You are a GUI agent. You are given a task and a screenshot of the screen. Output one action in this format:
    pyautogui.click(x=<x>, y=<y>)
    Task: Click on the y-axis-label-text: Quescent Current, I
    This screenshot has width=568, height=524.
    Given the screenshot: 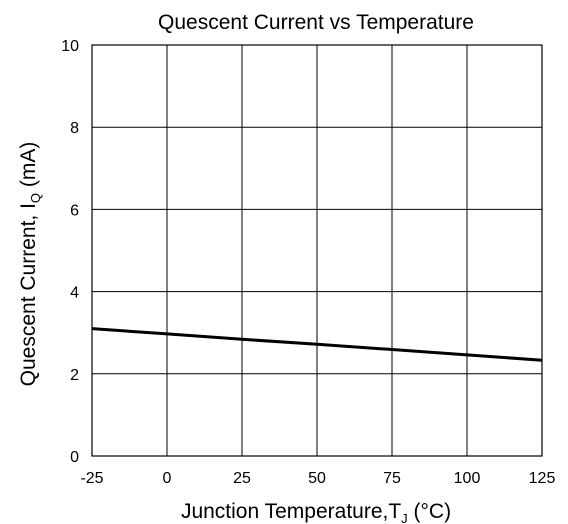 What is the action you would take?
    pyautogui.click(x=28, y=294)
    